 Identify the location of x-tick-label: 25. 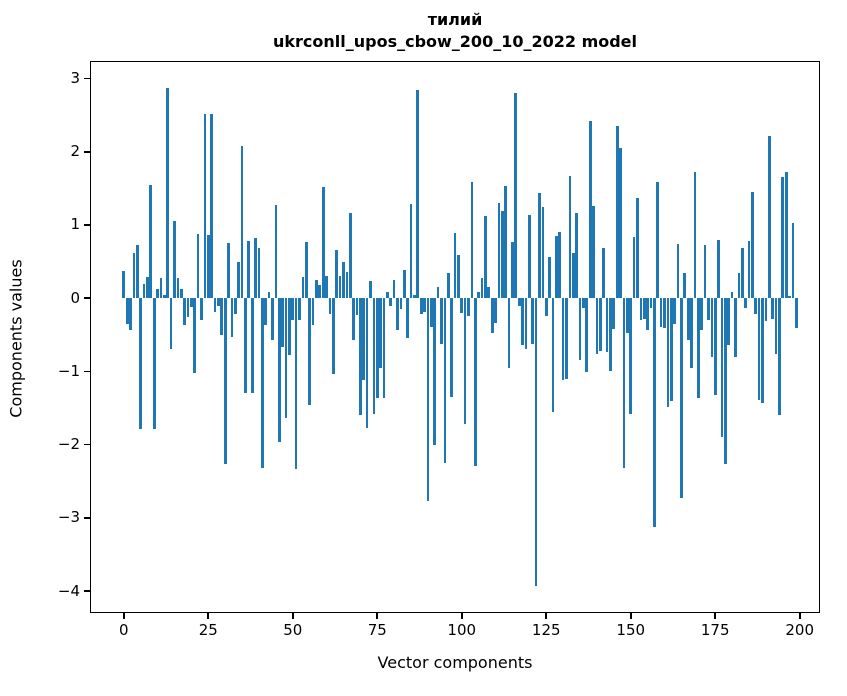
(208, 630).